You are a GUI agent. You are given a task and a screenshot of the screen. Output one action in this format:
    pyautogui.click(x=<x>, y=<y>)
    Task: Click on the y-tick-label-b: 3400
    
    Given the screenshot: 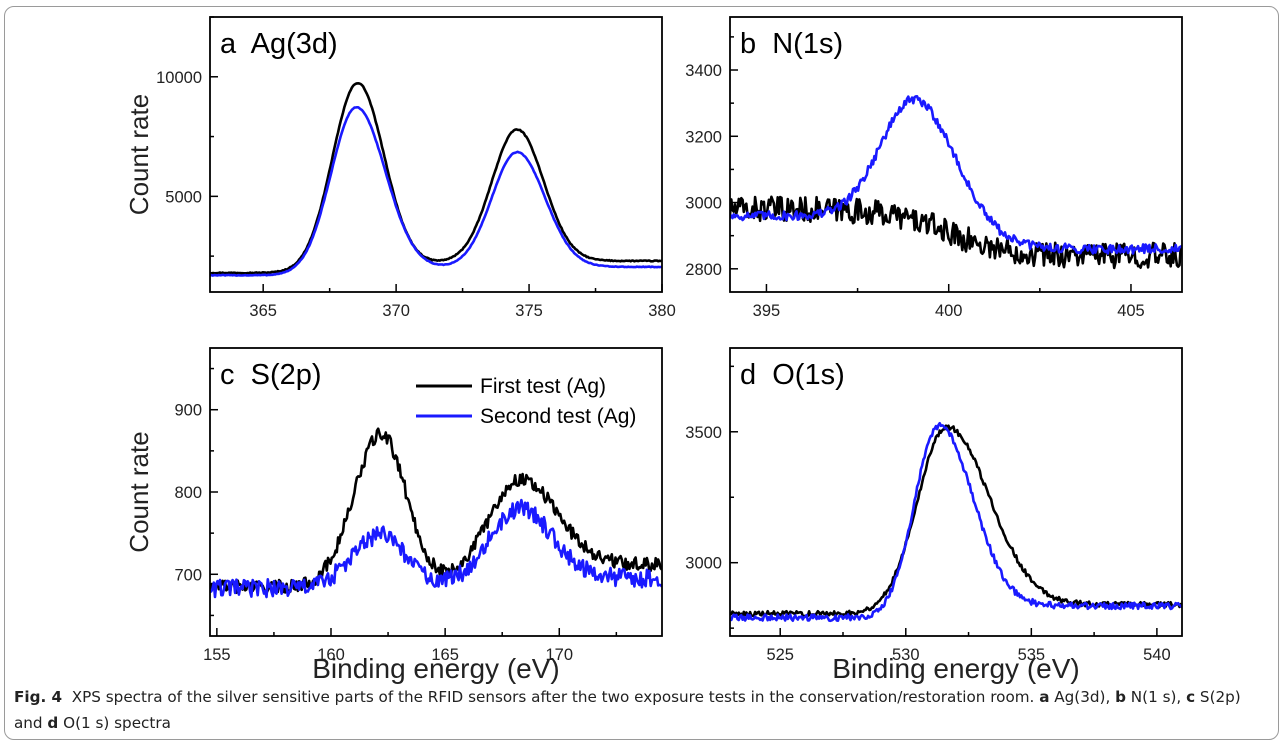 What is the action you would take?
    pyautogui.click(x=703, y=71)
    